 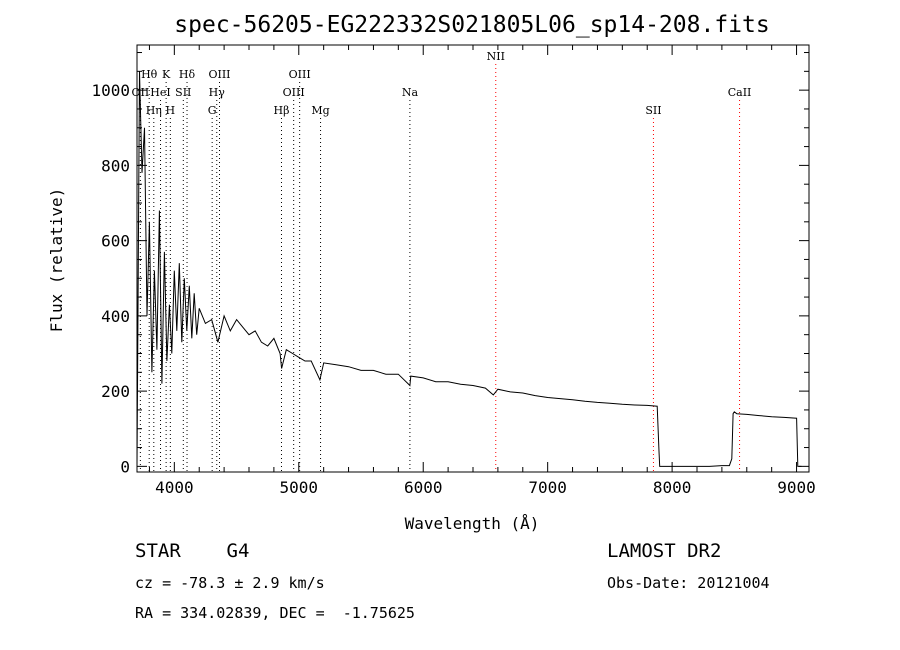 What do you see at coordinates (423, 487) in the screenshot?
I see `x-tick-label: 6000` at bounding box center [423, 487].